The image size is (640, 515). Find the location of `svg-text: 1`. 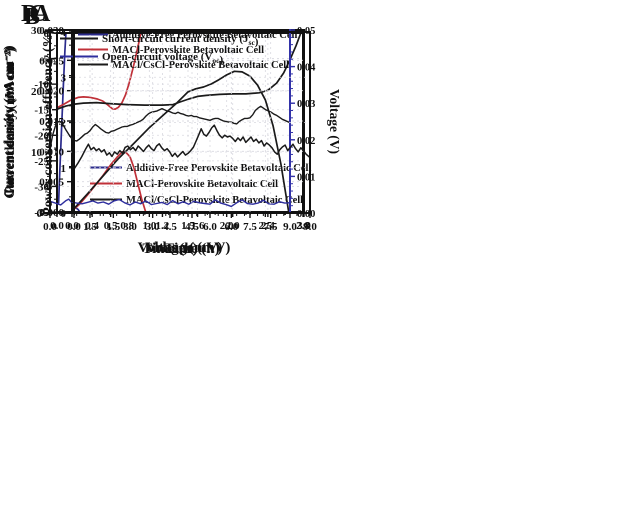

svg-text: 1 is located at coordinates (64, 169).